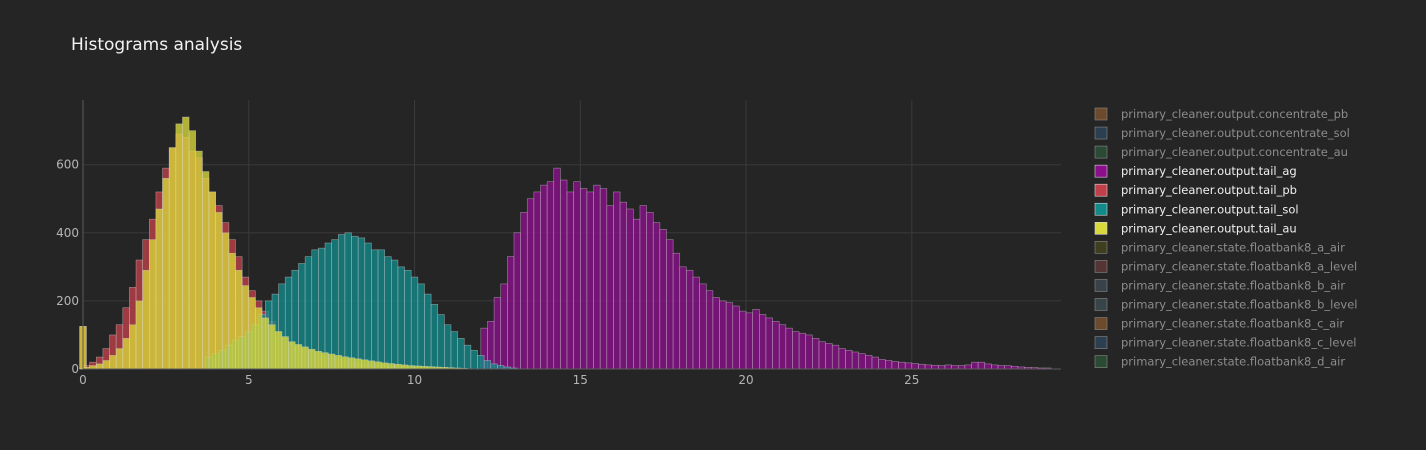 This screenshot has width=1426, height=450. I want to click on legend-label: primary_cleaner.state.floatbank8_b_level, so click(1239, 305).